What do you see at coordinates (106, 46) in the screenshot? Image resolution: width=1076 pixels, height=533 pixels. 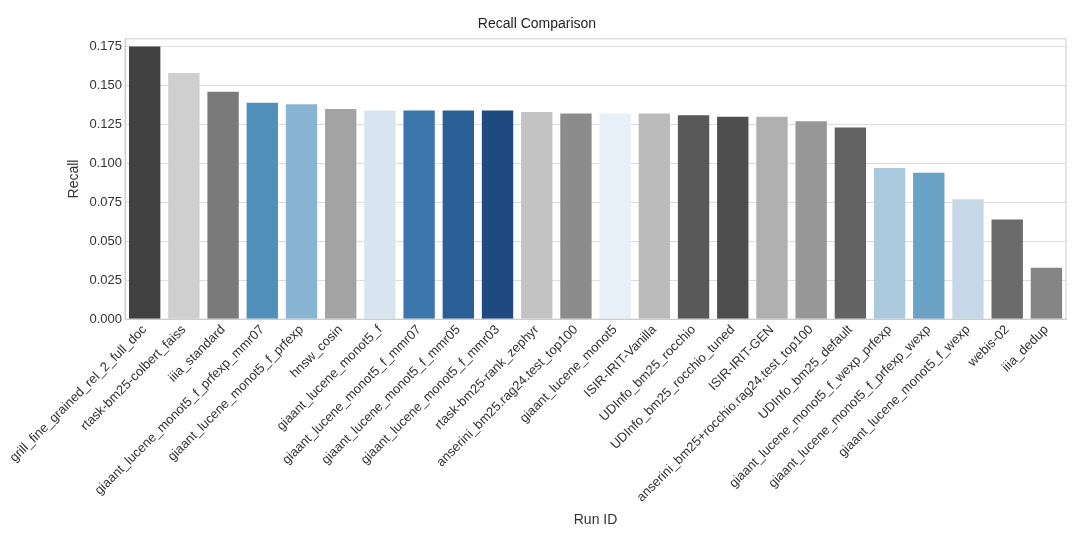 I see `y-tick-label: 0.175` at bounding box center [106, 46].